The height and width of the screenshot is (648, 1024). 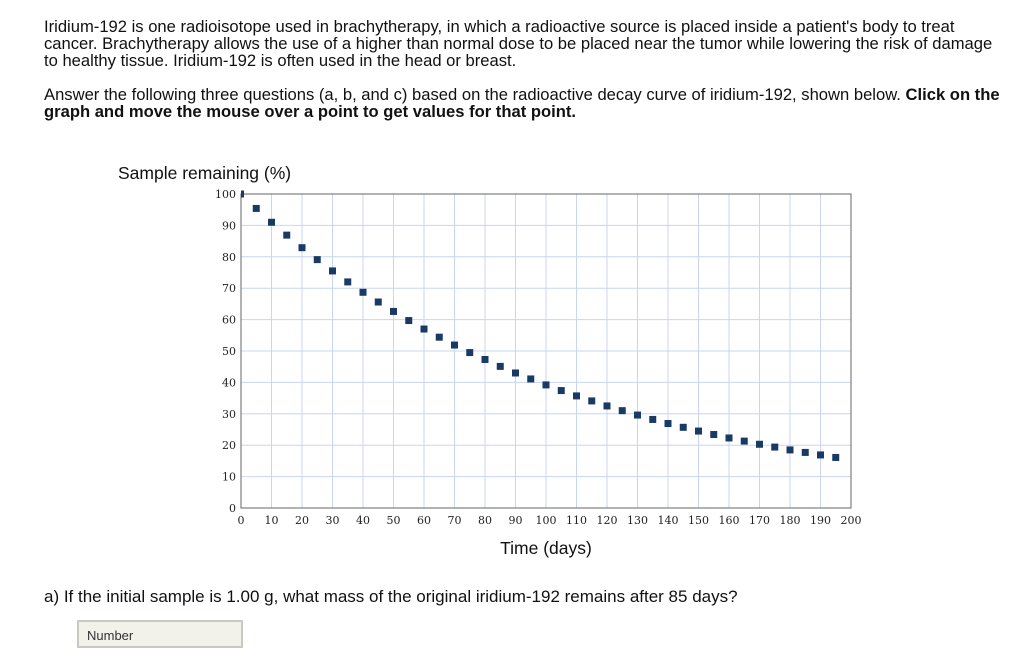 I want to click on x-tick-label: 100, so click(x=546, y=520).